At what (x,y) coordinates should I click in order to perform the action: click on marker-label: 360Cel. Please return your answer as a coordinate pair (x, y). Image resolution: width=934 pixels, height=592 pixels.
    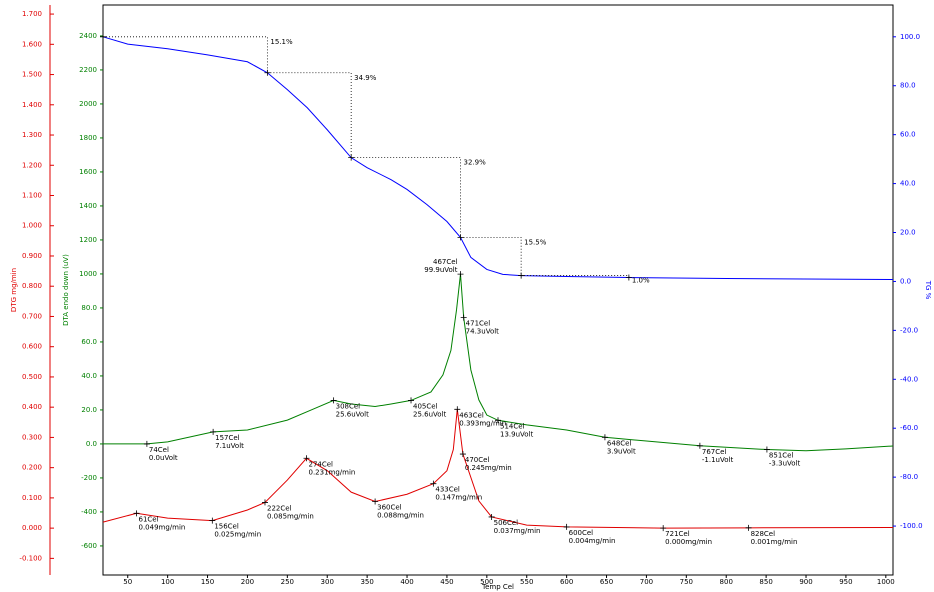
    Looking at the image, I should click on (389, 508).